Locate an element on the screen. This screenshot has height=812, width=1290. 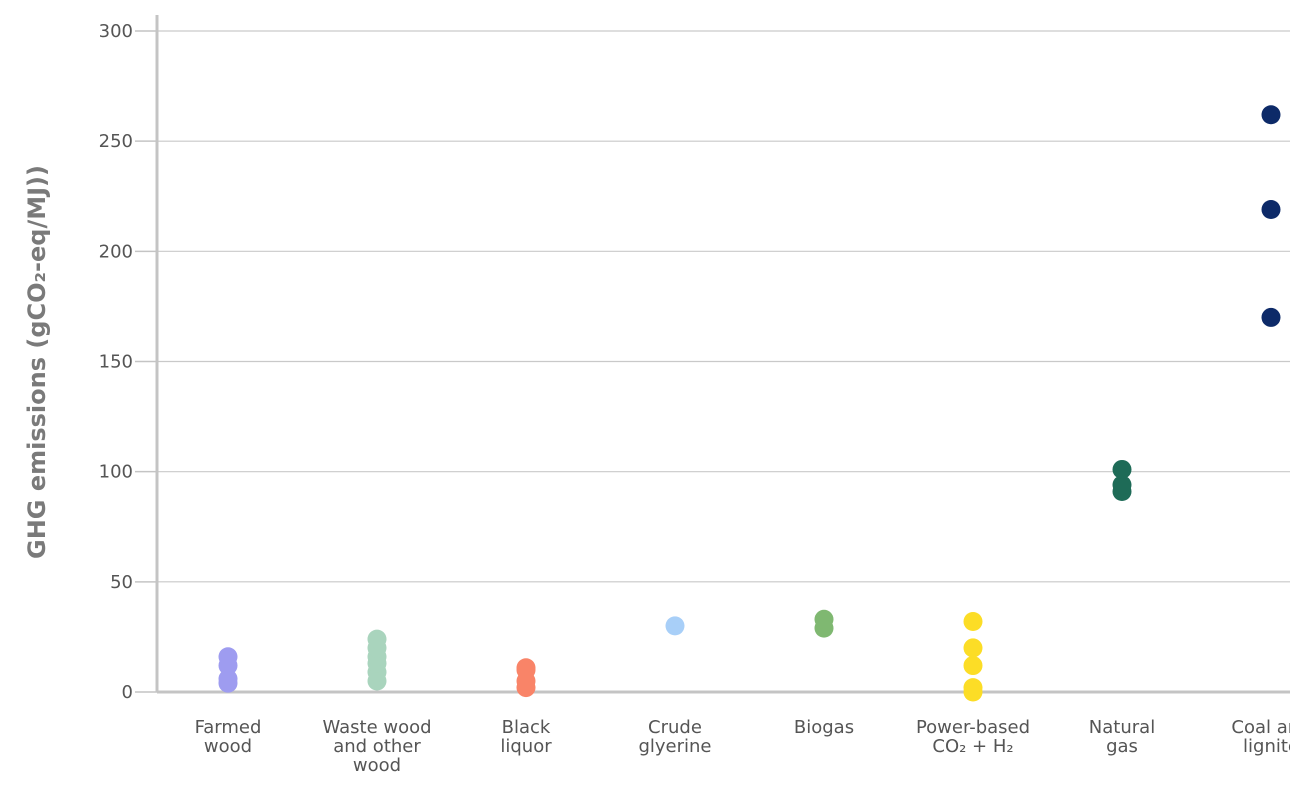
category-label: Black is located at coordinates (526, 727).